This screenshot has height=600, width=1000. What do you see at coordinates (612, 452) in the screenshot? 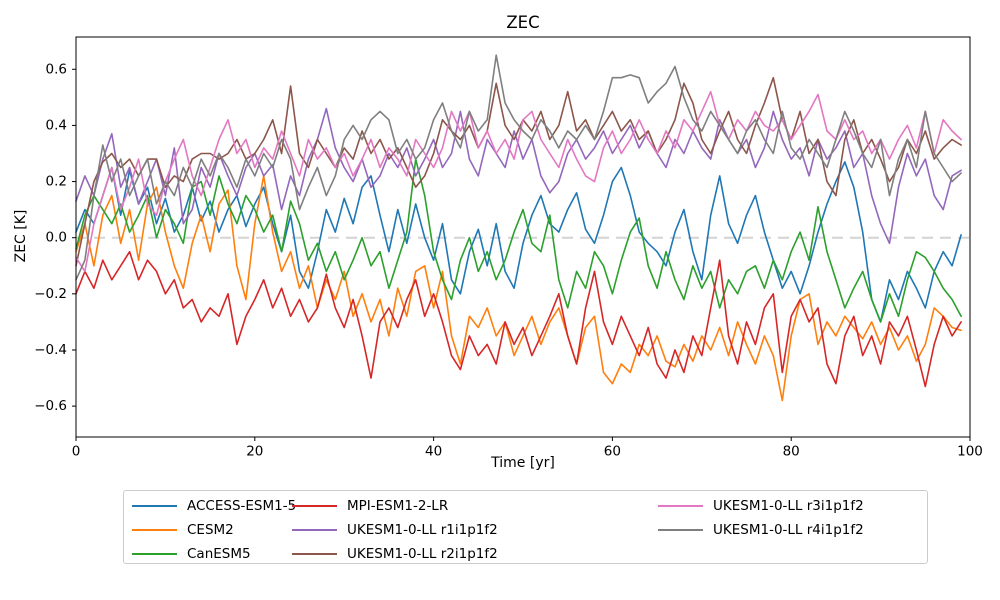
I see `x-tick-label: 60` at bounding box center [612, 452].